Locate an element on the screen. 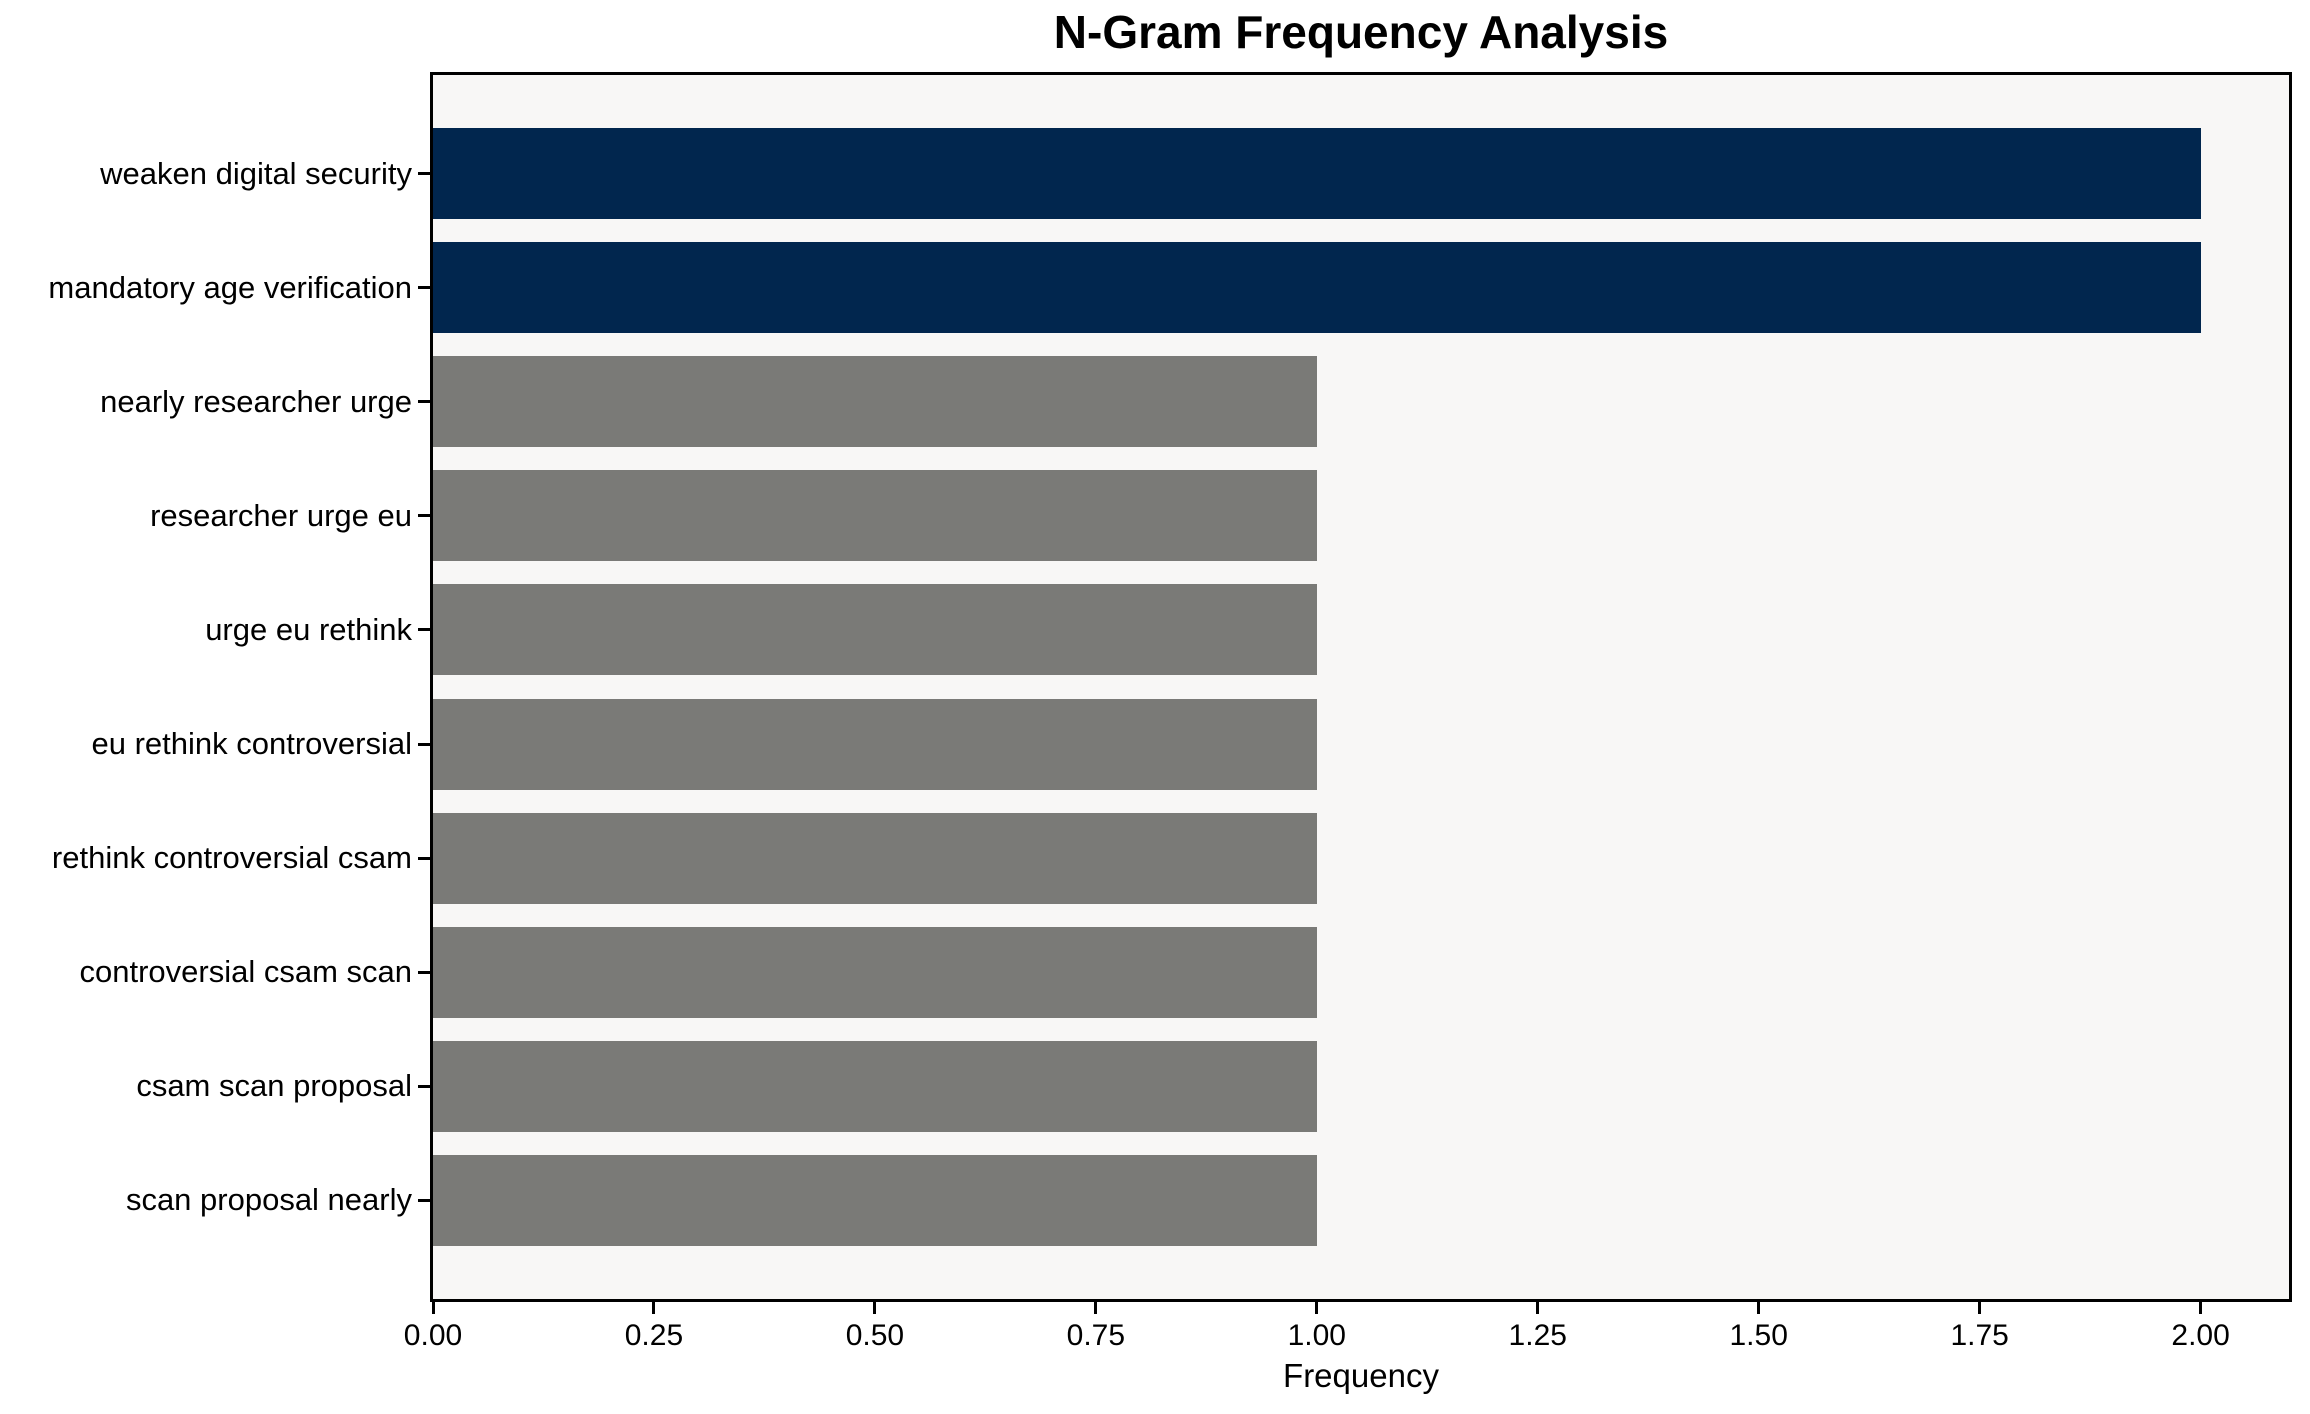 The image size is (2310, 1414). y-tick-label: scan proposal nearly is located at coordinates (268, 1200).